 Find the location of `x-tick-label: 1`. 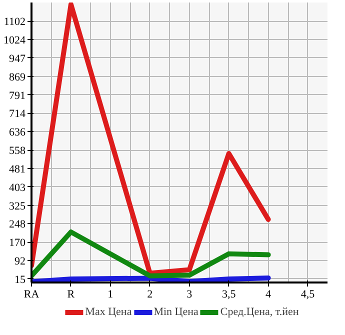

x-tick-label: 1 is located at coordinates (111, 294).